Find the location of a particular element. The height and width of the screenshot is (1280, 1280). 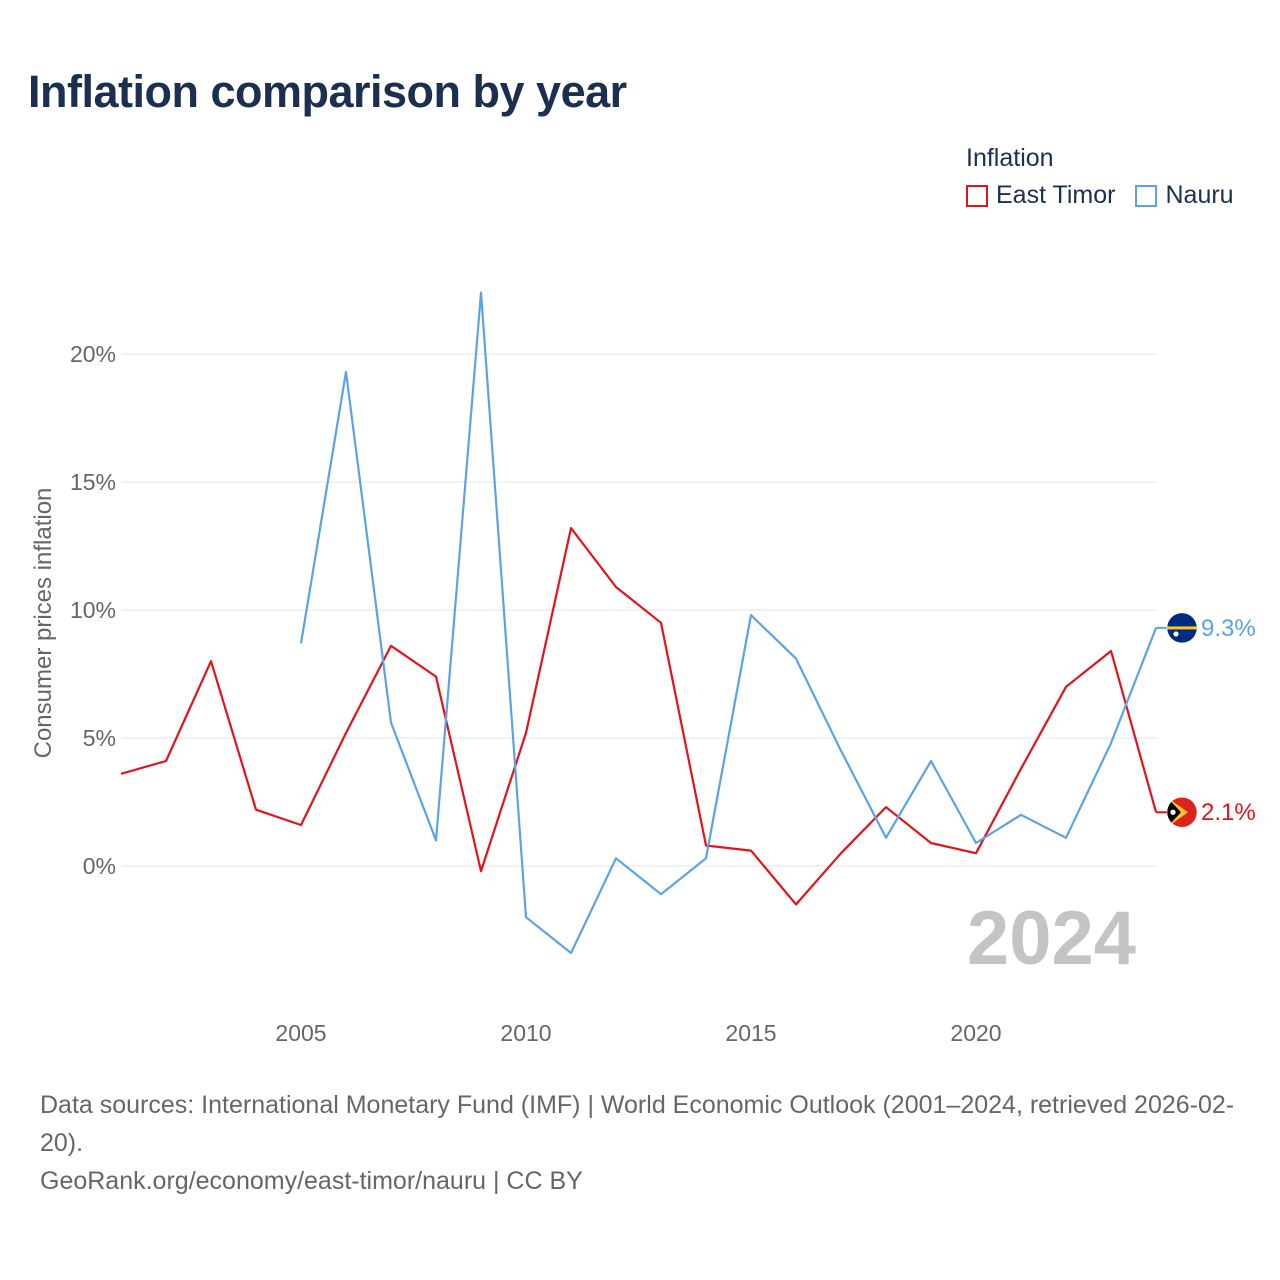

legend-label-east-timor: East Timor is located at coordinates (1056, 195).